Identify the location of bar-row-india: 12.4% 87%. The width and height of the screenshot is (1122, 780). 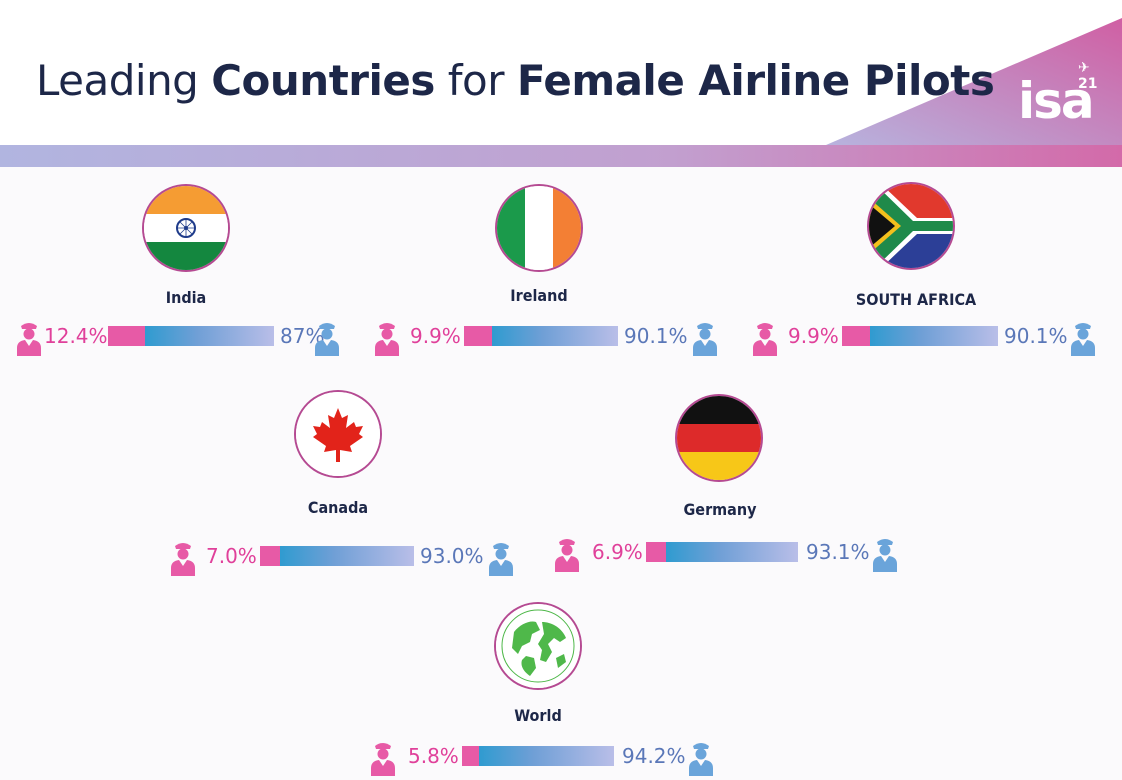
(179, 338).